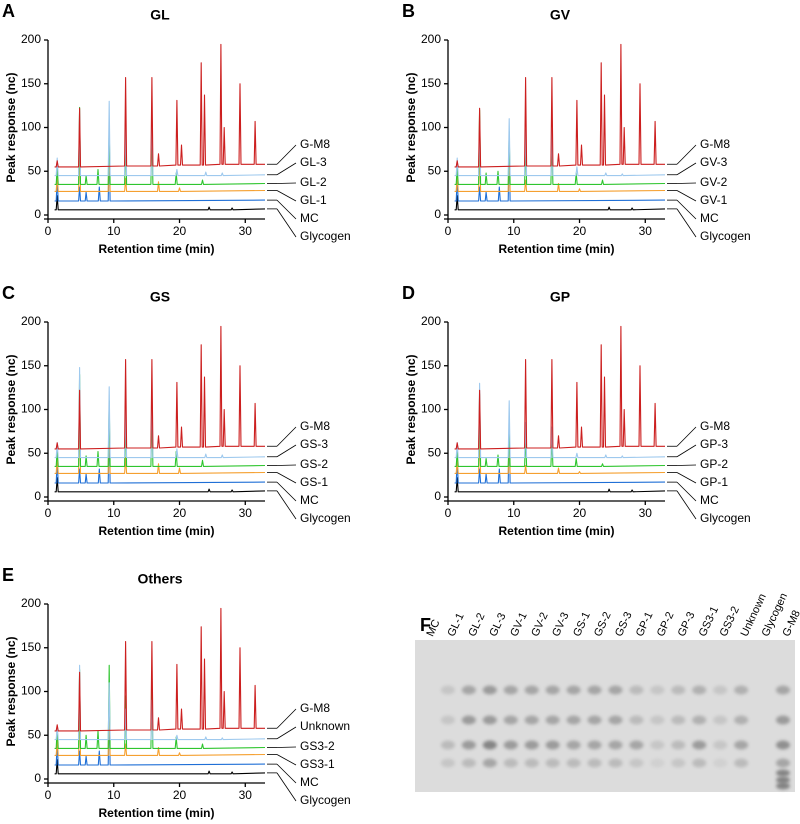  What do you see at coordinates (313, 200) in the screenshot?
I see `series-label: GL-1` at bounding box center [313, 200].